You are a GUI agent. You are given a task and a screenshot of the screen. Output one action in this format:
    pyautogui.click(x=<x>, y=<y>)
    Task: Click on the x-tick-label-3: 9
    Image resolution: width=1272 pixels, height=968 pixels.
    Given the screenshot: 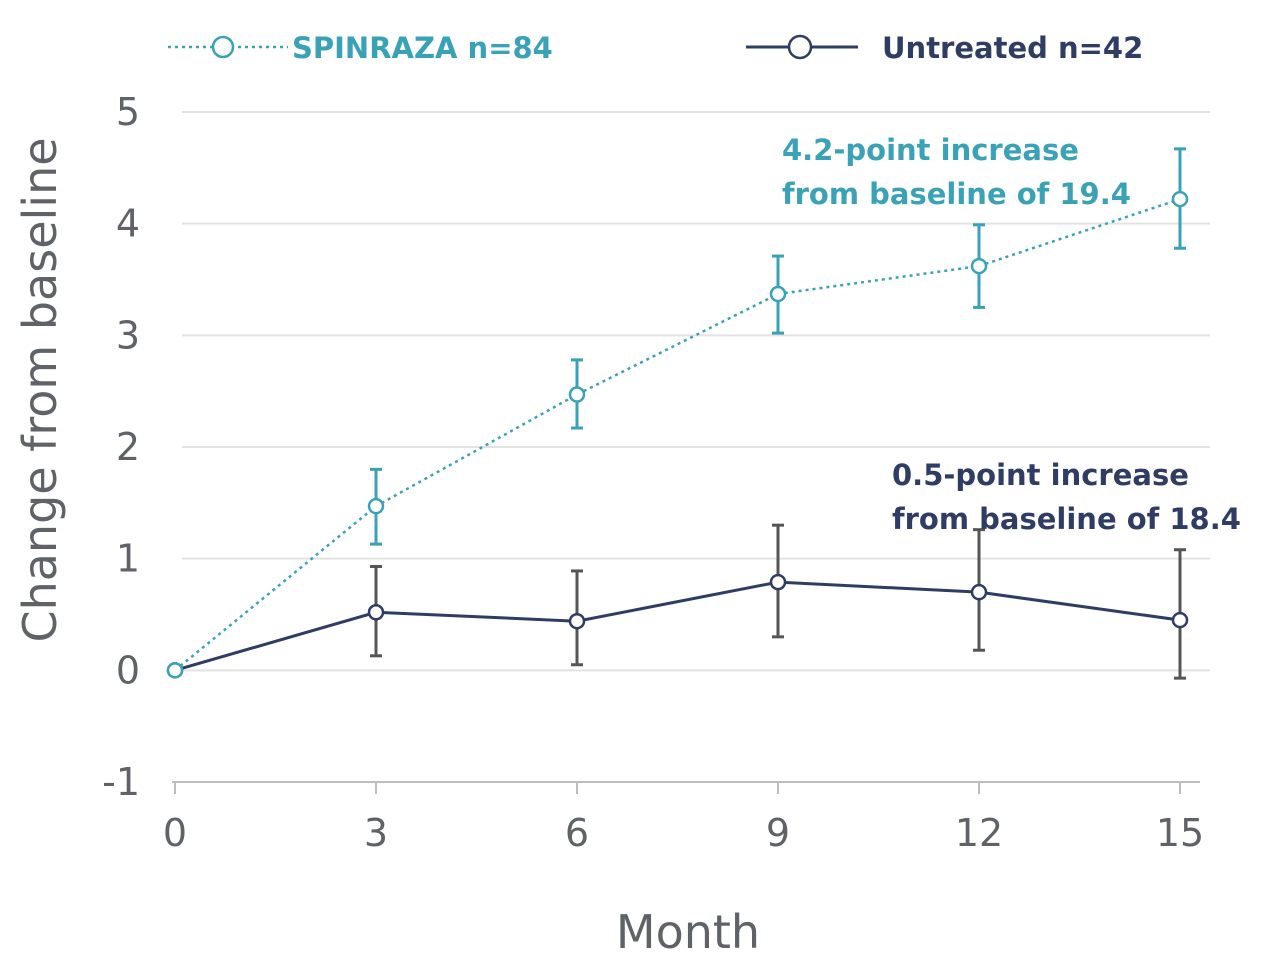 What is the action you would take?
    pyautogui.click(x=778, y=833)
    